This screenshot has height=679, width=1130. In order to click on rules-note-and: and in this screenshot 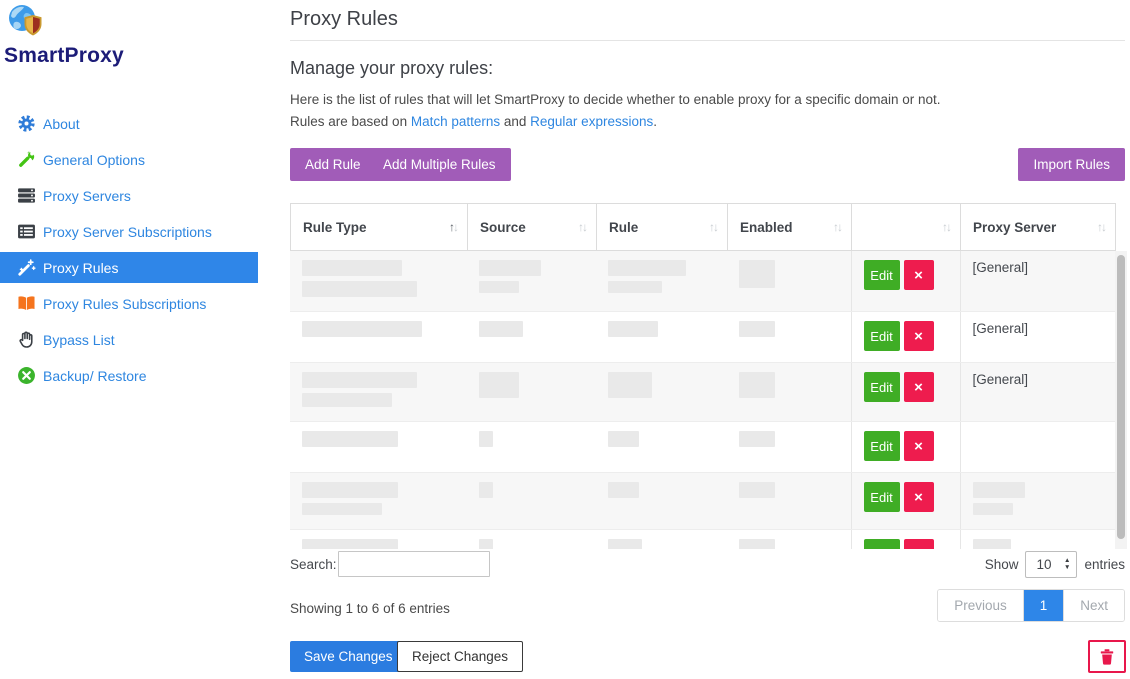, I will do `click(515, 121)`.